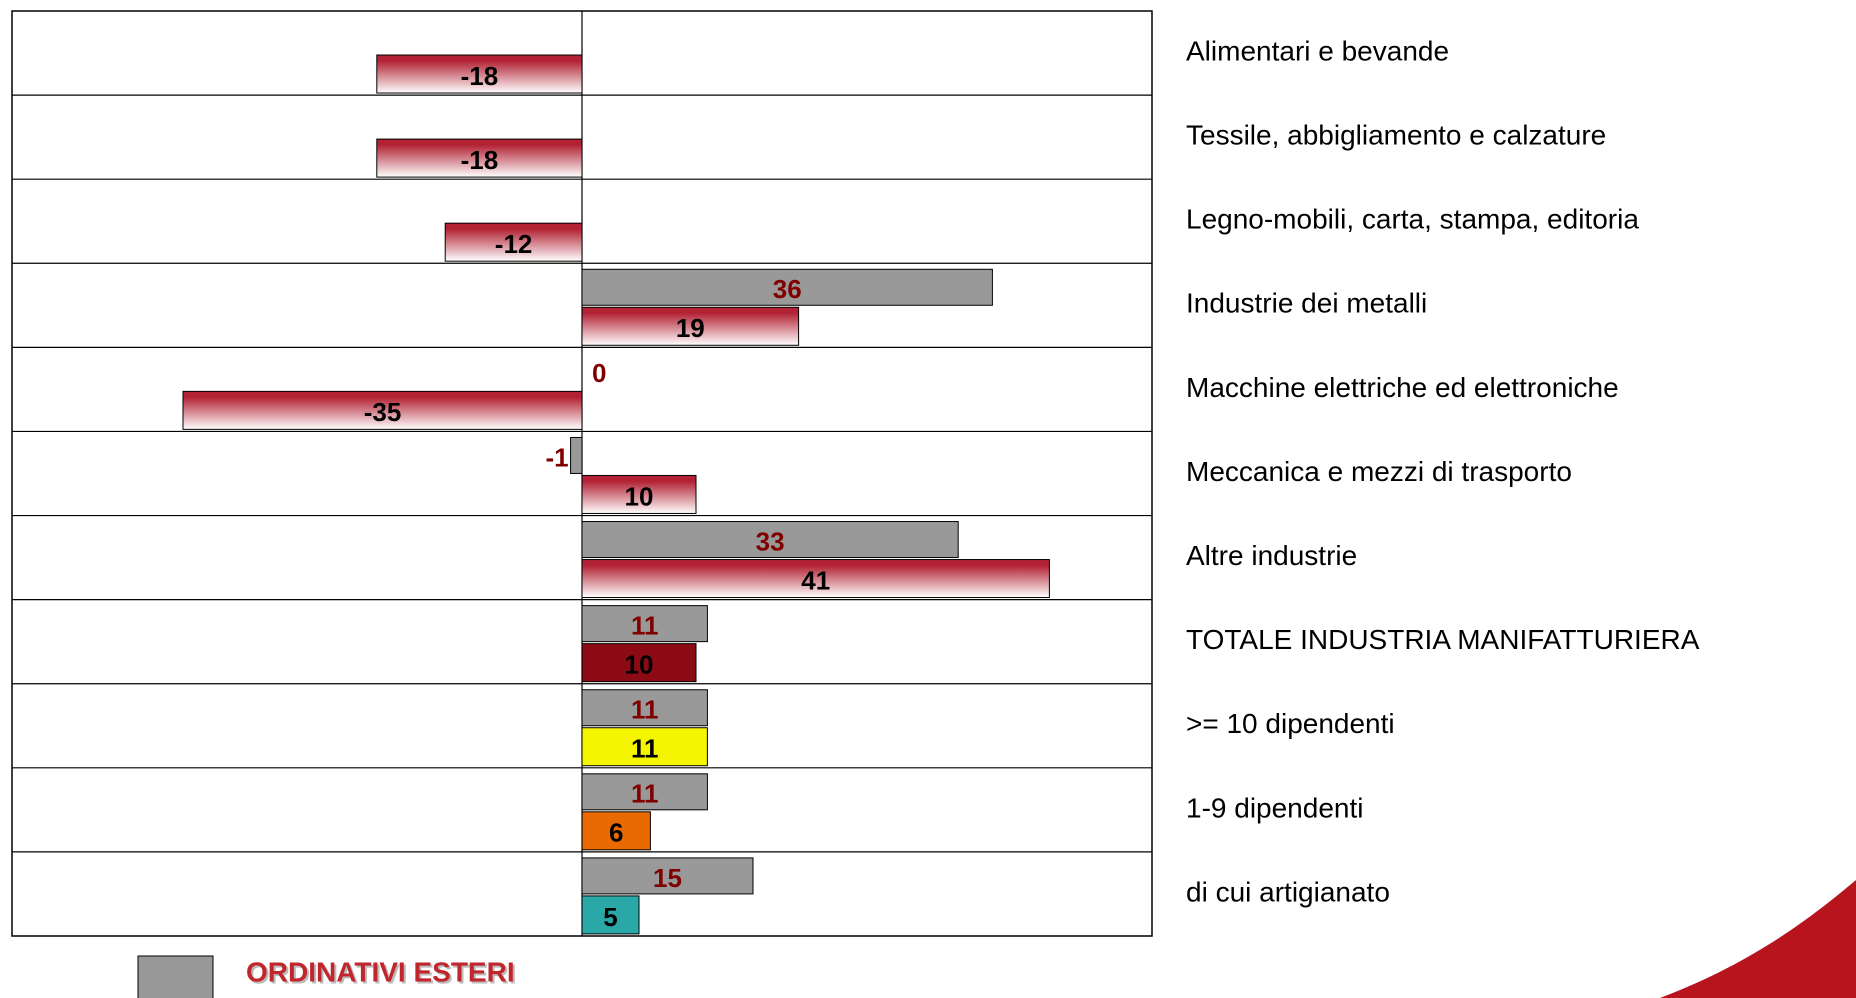 The image size is (1856, 998). I want to click on value-label: -12, so click(514, 244).